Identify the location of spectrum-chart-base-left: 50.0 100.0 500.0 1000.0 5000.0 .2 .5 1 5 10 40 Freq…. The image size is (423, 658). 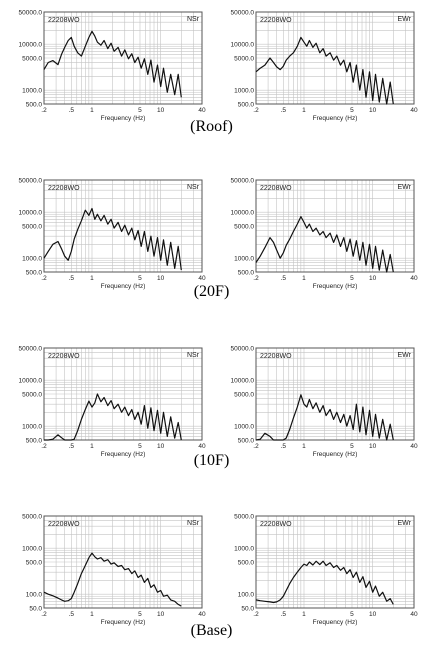
(114, 570).